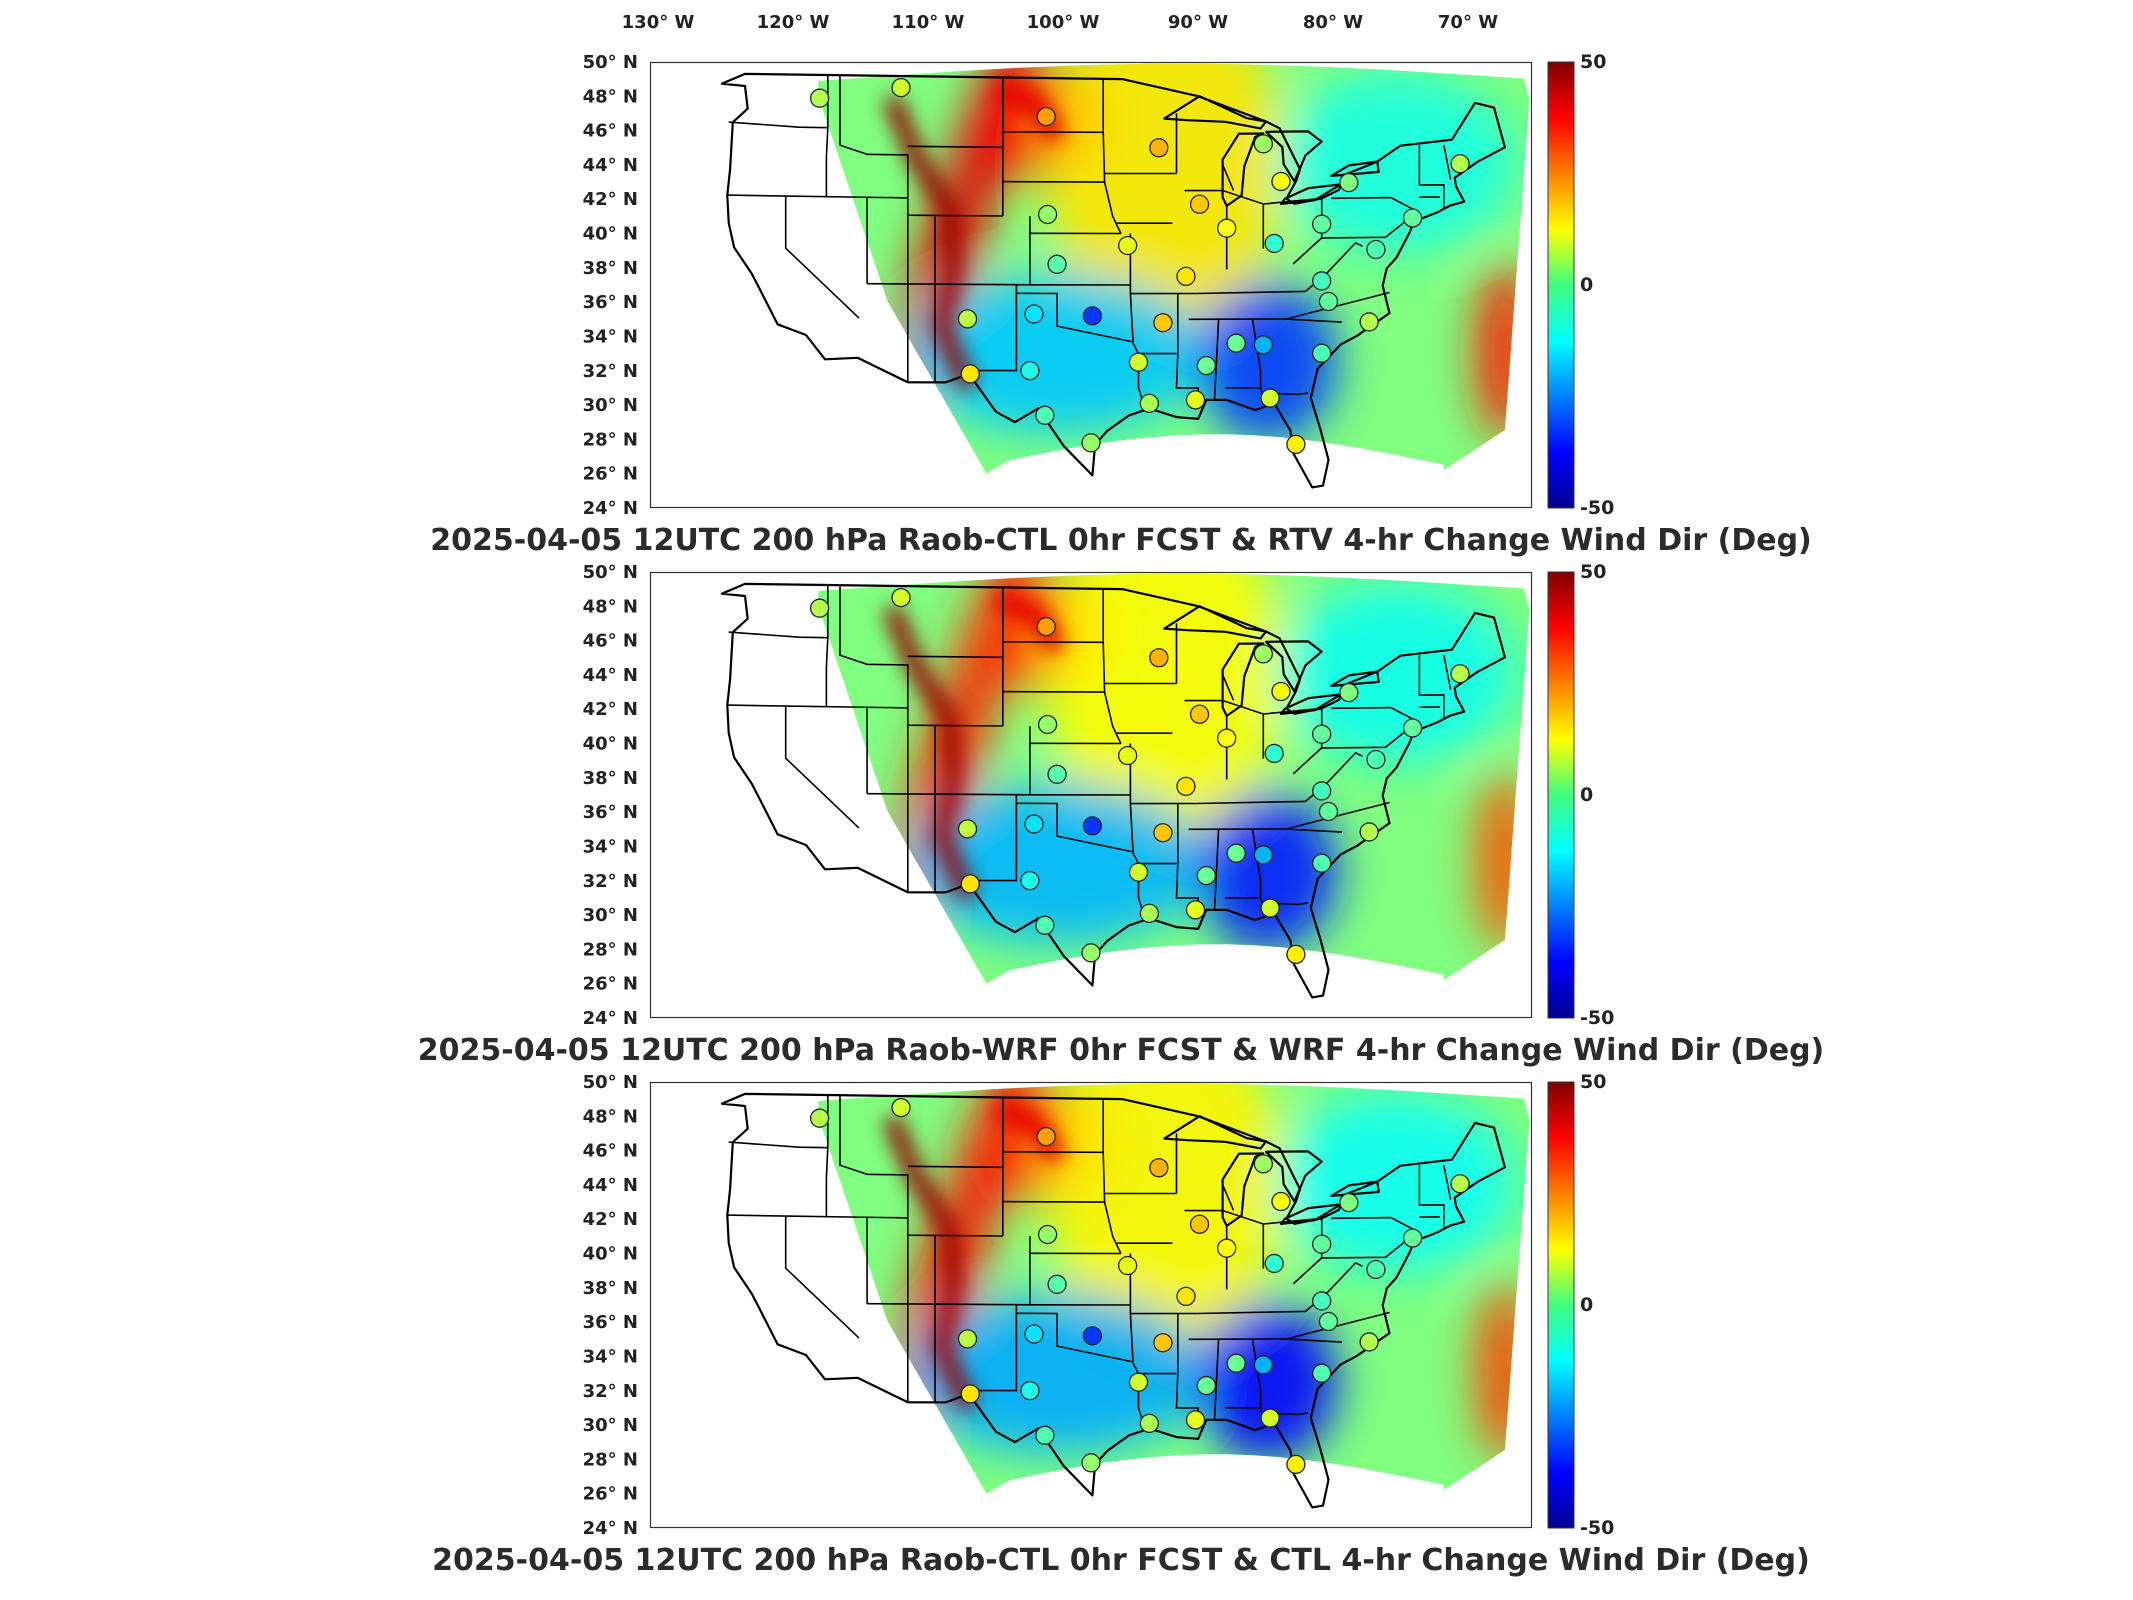  What do you see at coordinates (1593, 1082) in the screenshot?
I see `colorbar-tick-label: 50` at bounding box center [1593, 1082].